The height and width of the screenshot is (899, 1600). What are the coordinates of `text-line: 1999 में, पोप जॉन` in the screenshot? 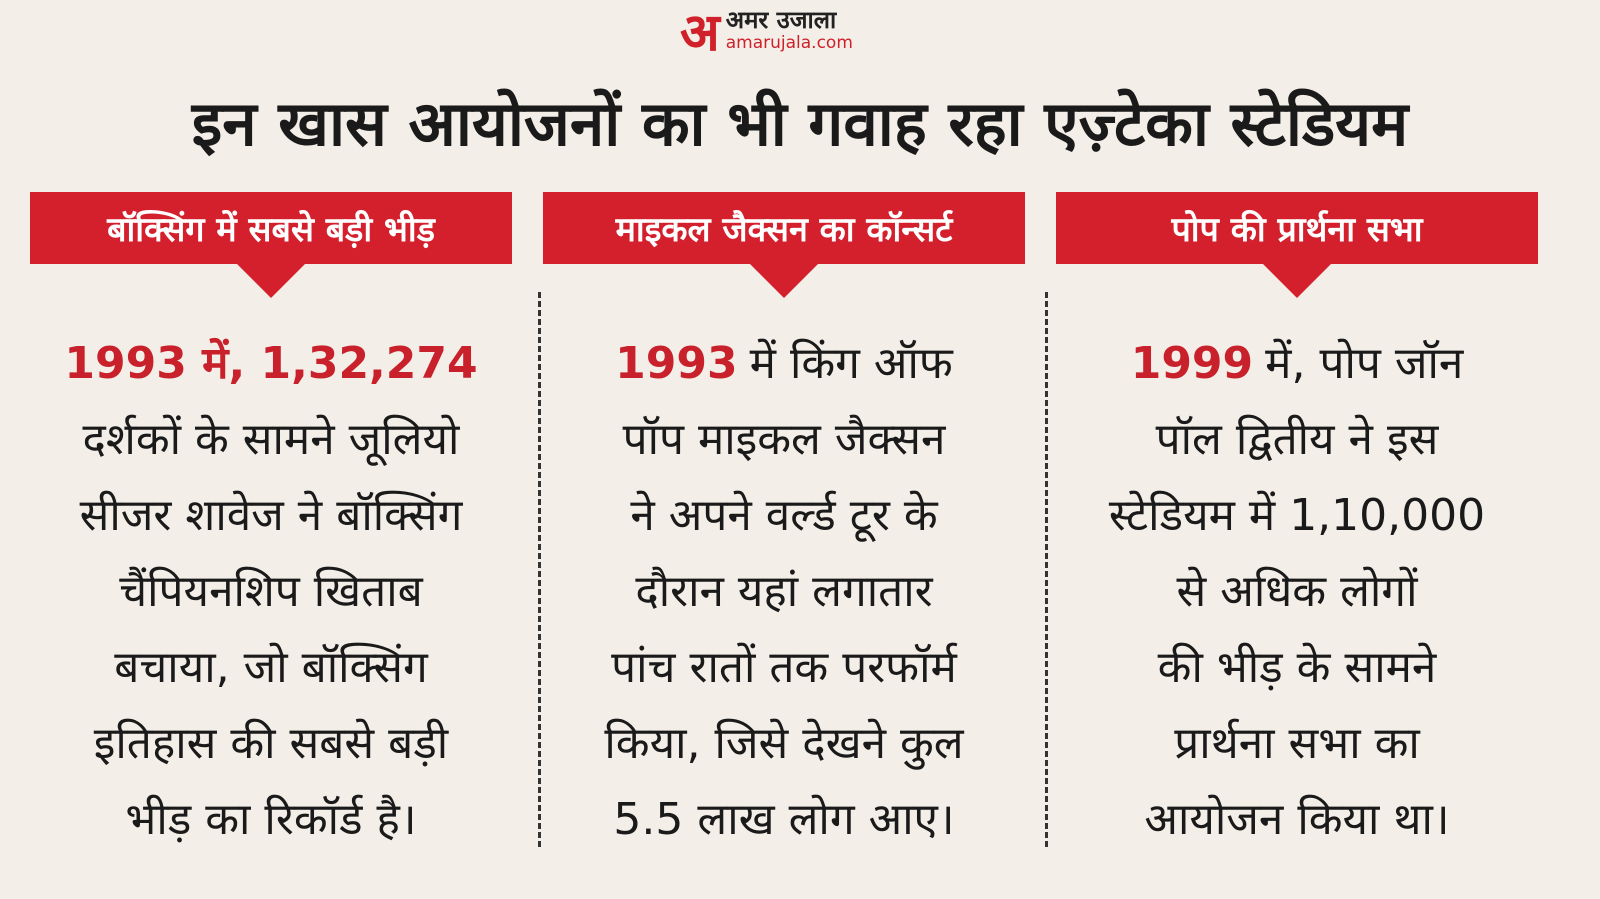 It's located at (1297, 364).